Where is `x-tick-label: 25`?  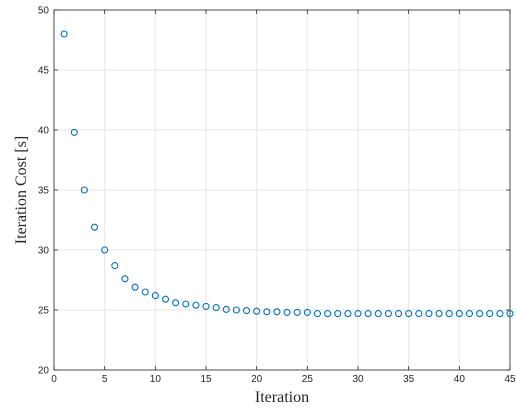
x-tick-label: 25 is located at coordinates (308, 379).